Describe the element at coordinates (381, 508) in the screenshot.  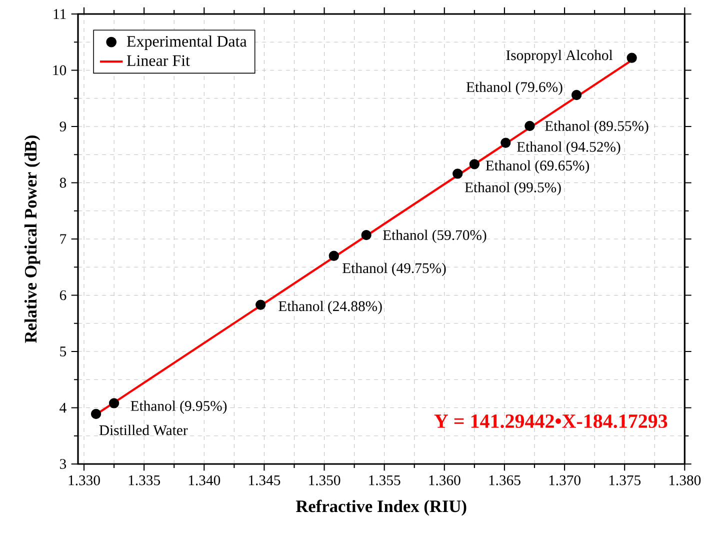
I see `x-axis-title: Refractive Index (RIU)` at that location.